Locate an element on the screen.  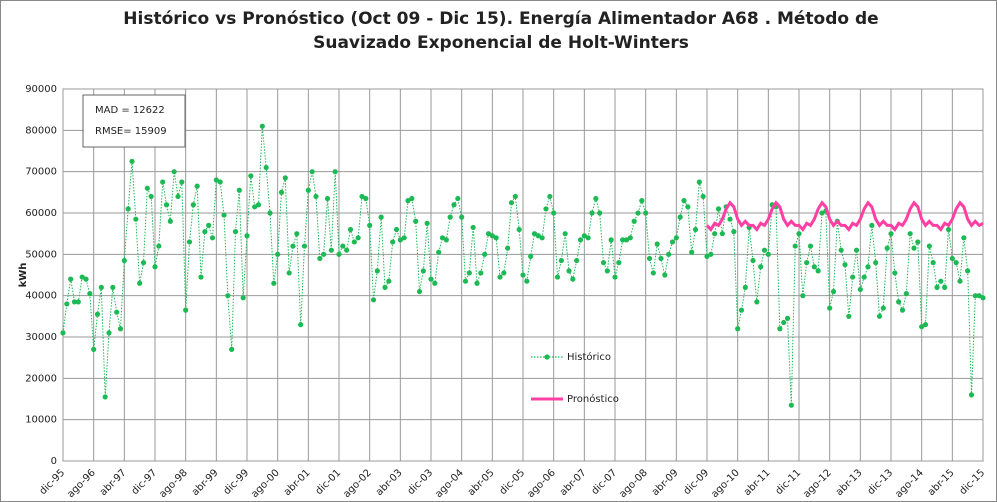
x-tick-label: abr-99 is located at coordinates (205, 482).